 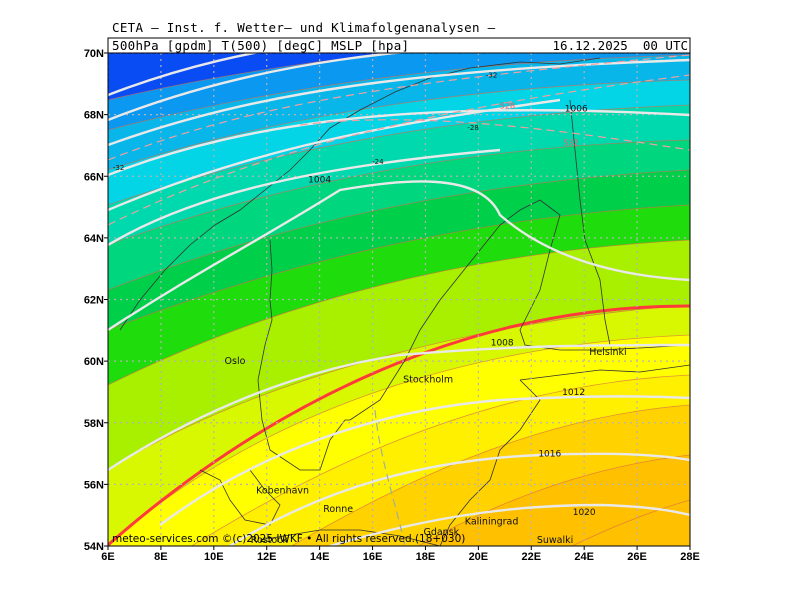 I want to click on geopotential-label: 532, so click(x=570, y=142).